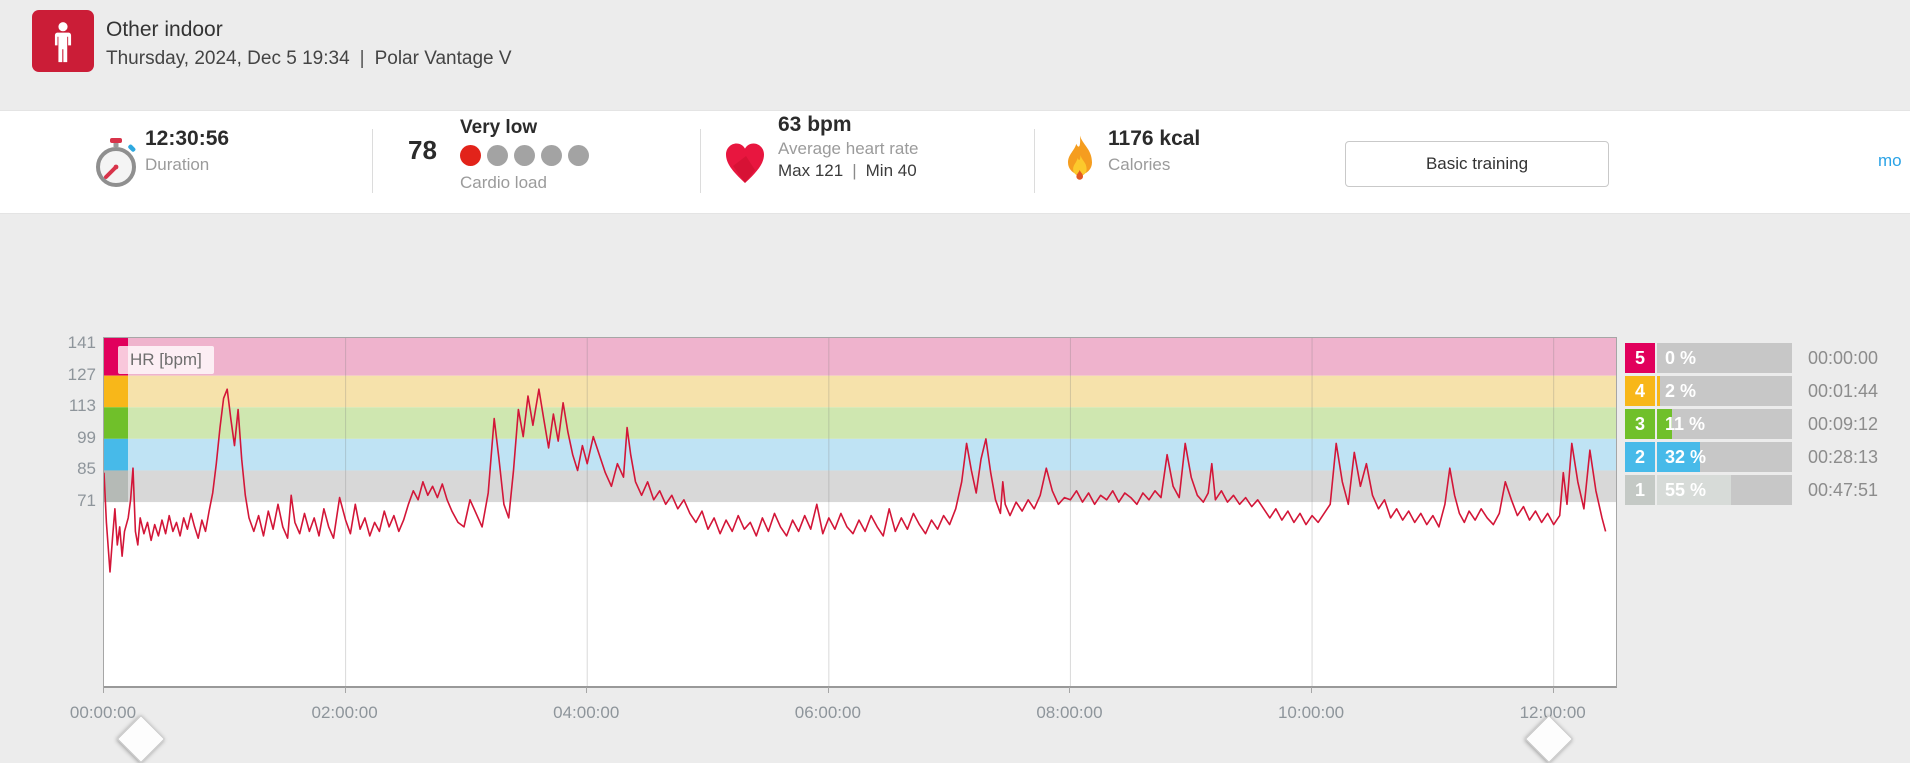 This screenshot has width=1910, height=763. Describe the element at coordinates (1843, 424) in the screenshot. I see `zone-time: 00:09:12` at that location.